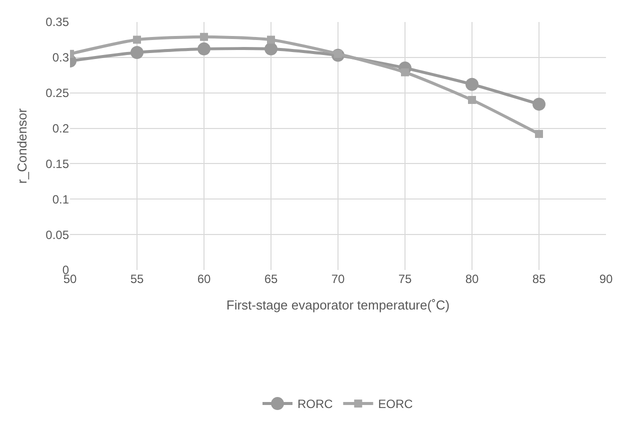  Describe the element at coordinates (539, 279) in the screenshot. I see `x-tick-label: 85` at that location.